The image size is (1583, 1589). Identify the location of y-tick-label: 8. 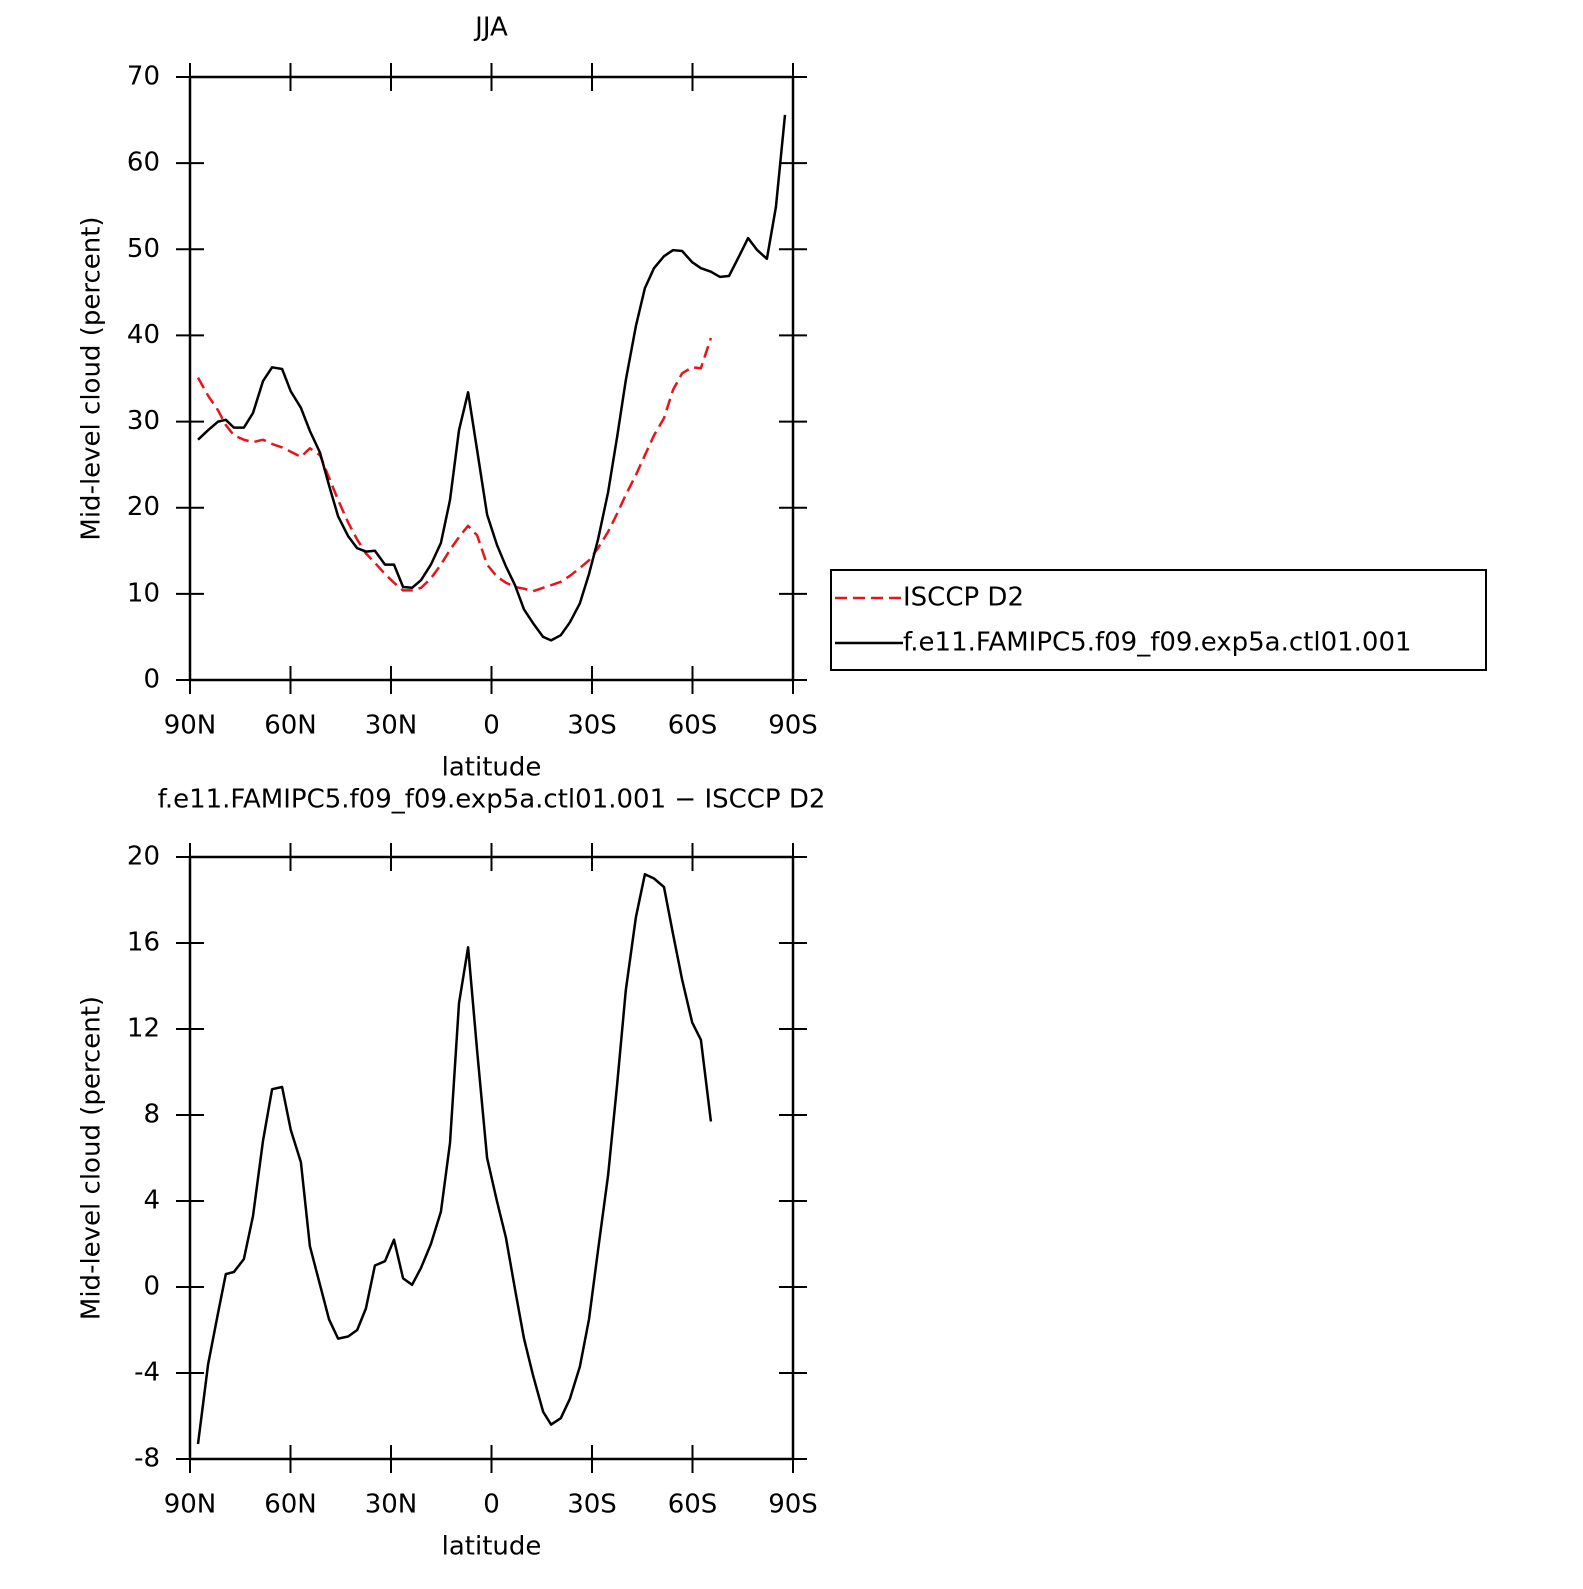
(151, 1115).